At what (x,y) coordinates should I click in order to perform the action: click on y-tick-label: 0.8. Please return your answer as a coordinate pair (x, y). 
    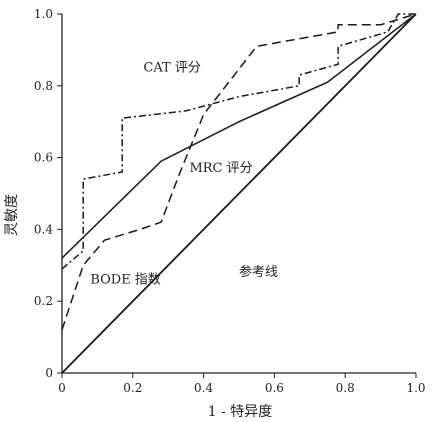
    Looking at the image, I should click on (43, 86).